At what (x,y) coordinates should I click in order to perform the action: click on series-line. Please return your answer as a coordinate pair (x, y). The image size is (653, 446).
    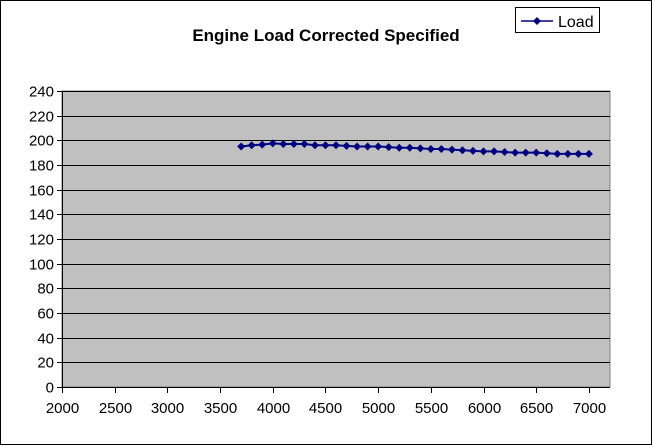
    Looking at the image, I should click on (415, 148).